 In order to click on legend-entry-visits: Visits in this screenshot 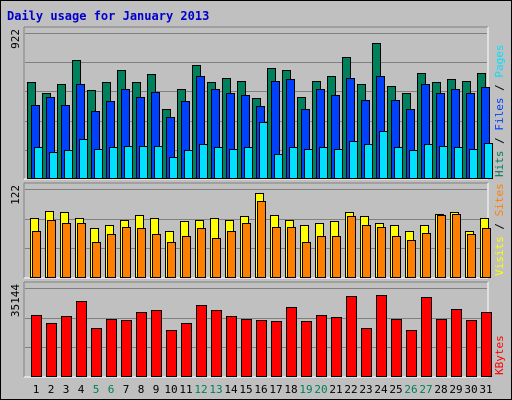, I will do `click(499, 256)`.